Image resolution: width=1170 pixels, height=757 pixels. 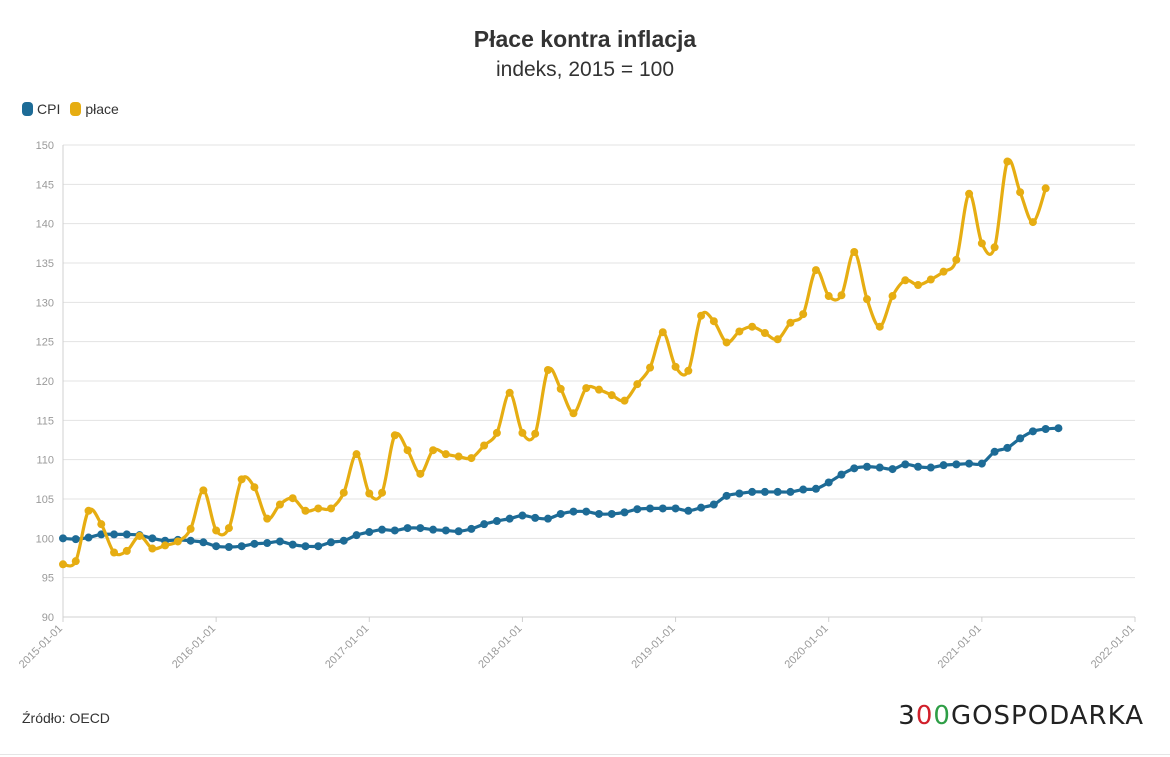 I want to click on chart-title: Płace kontra inflacja, so click(x=585, y=39).